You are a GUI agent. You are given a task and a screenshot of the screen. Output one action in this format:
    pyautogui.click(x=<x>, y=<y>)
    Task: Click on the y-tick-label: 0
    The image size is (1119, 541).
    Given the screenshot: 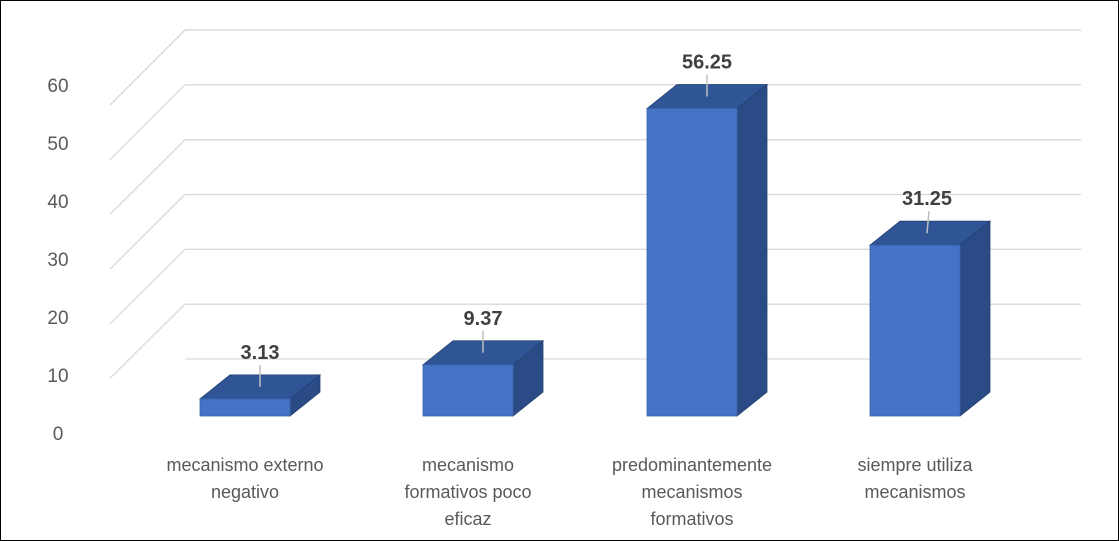 What is the action you would take?
    pyautogui.click(x=58, y=434)
    